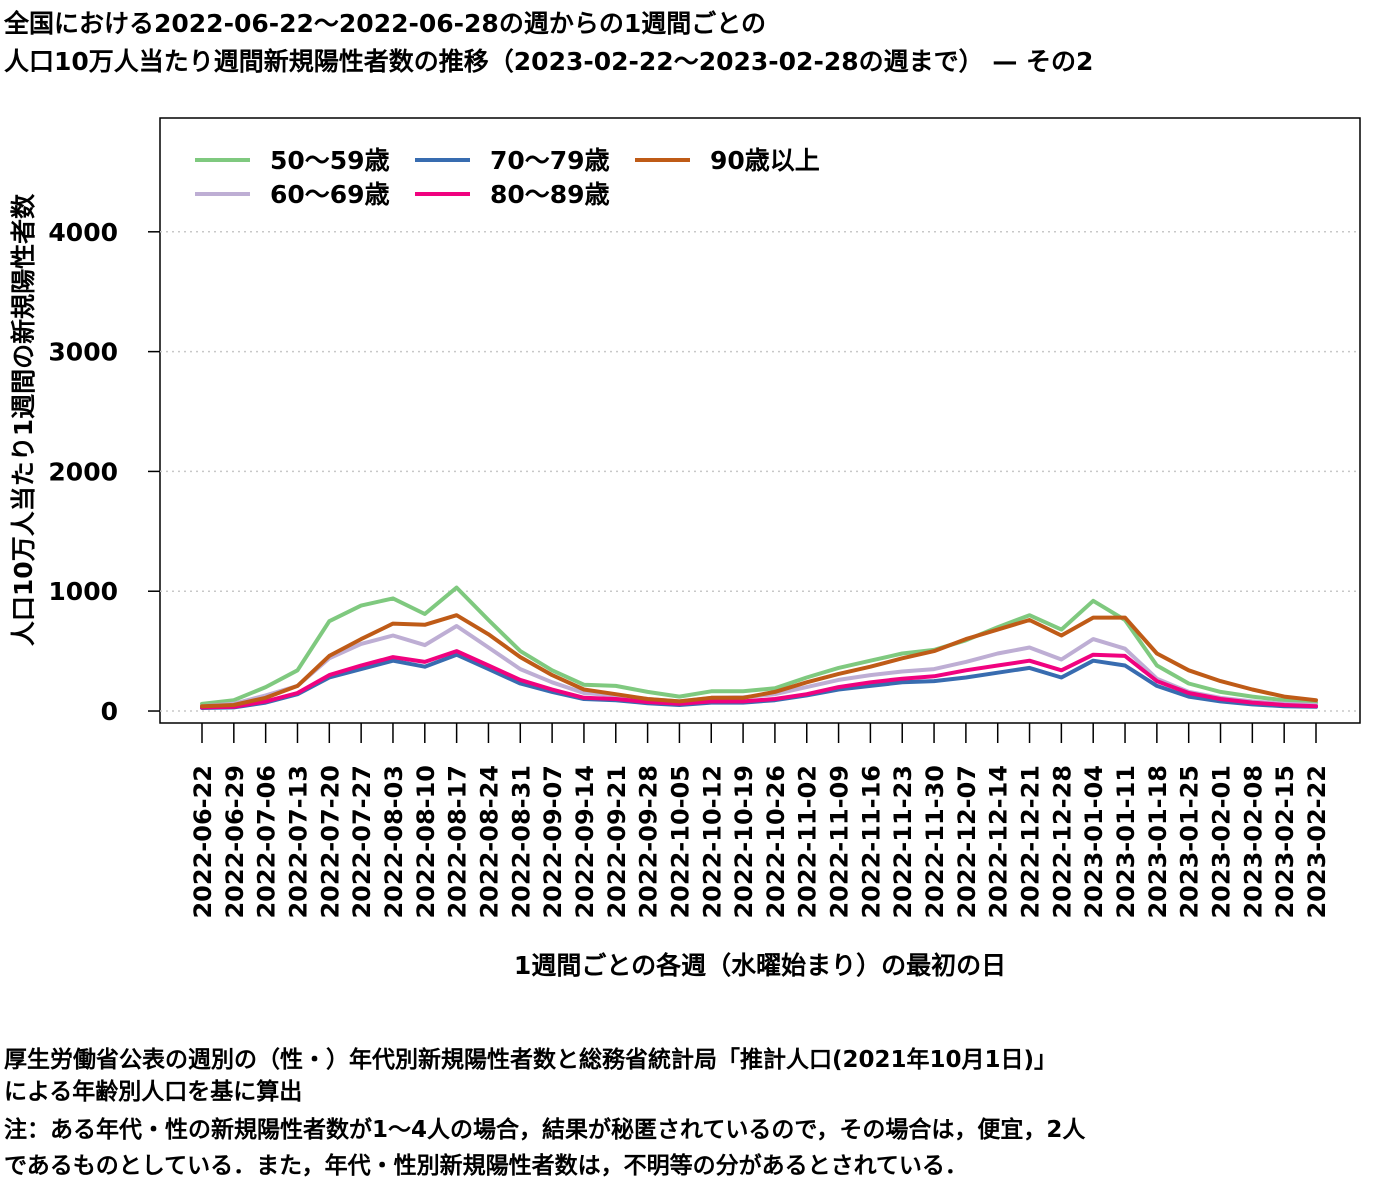  What do you see at coordinates (153, 1092) in the screenshot?
I see `footnote-line-2: による年齢別人口を基に算出` at bounding box center [153, 1092].